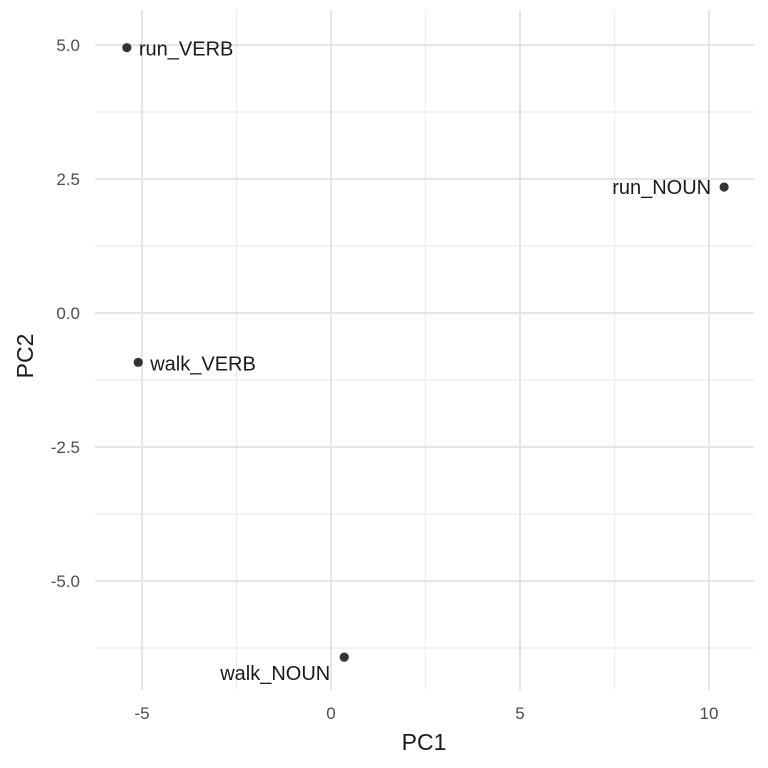  I want to click on x-axis-title: PC1, so click(424, 742).